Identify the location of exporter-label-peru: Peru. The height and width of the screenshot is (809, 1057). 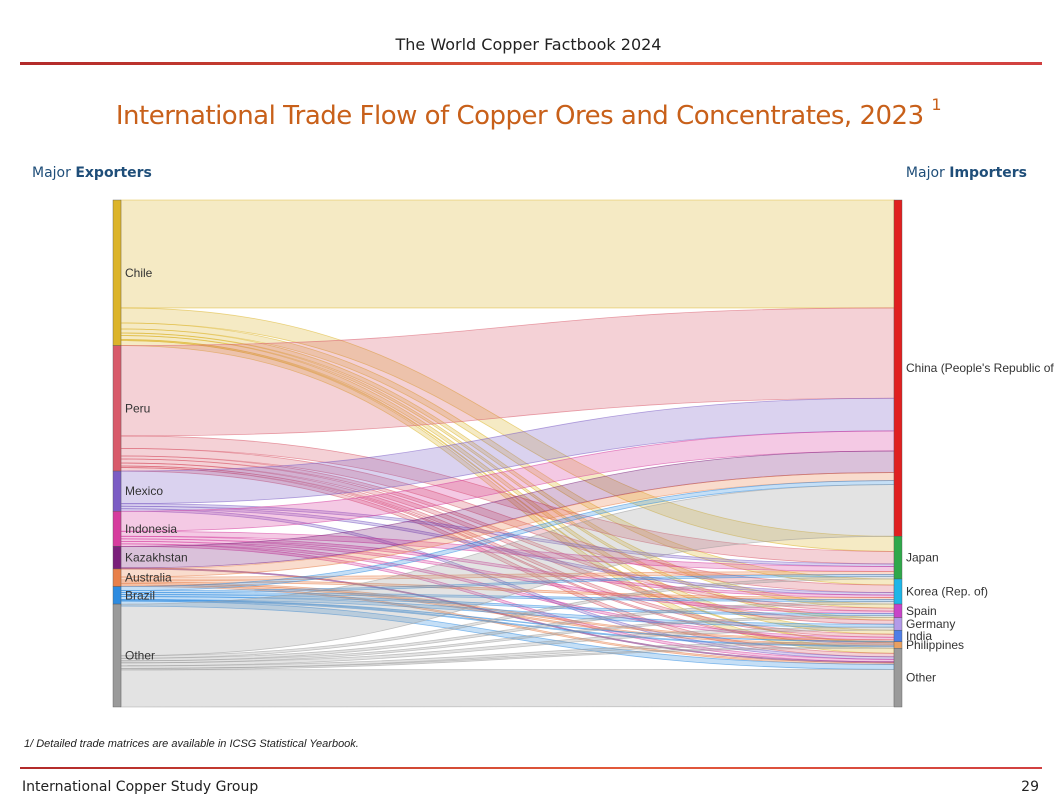
(137, 408).